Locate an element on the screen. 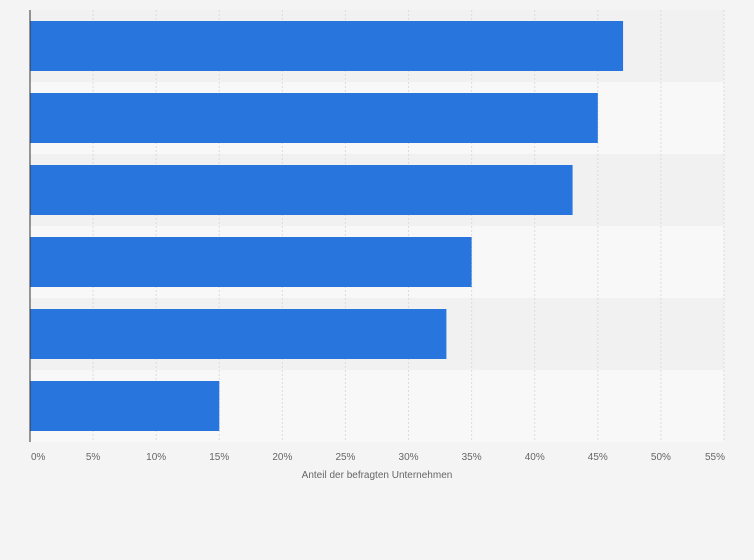 The width and height of the screenshot is (754, 560). x-tick-label: 35% is located at coordinates (472, 457).